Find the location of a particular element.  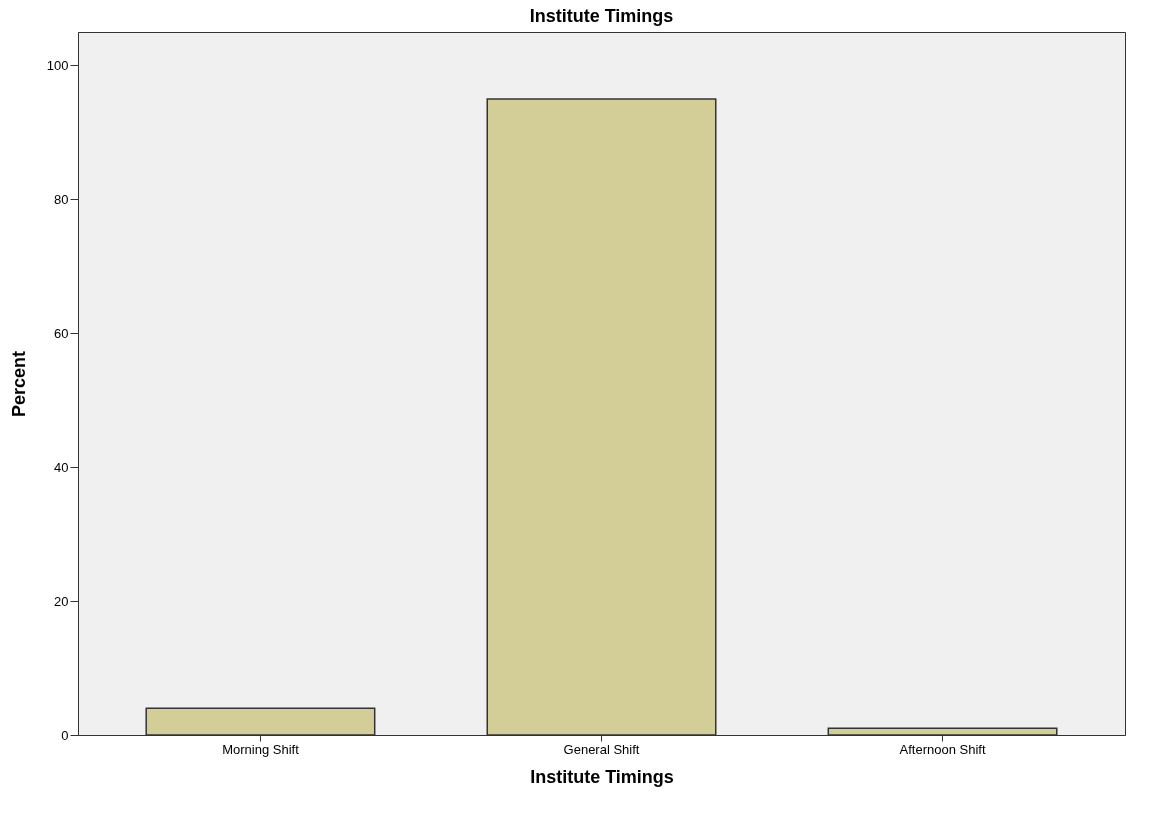

y-axis-title: Percent is located at coordinates (18, 384).